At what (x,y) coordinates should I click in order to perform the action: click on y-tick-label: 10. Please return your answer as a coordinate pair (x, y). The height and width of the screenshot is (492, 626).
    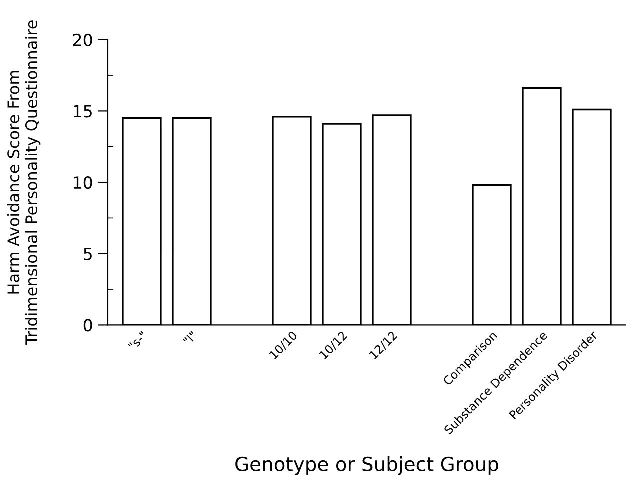
    Looking at the image, I should click on (83, 183).